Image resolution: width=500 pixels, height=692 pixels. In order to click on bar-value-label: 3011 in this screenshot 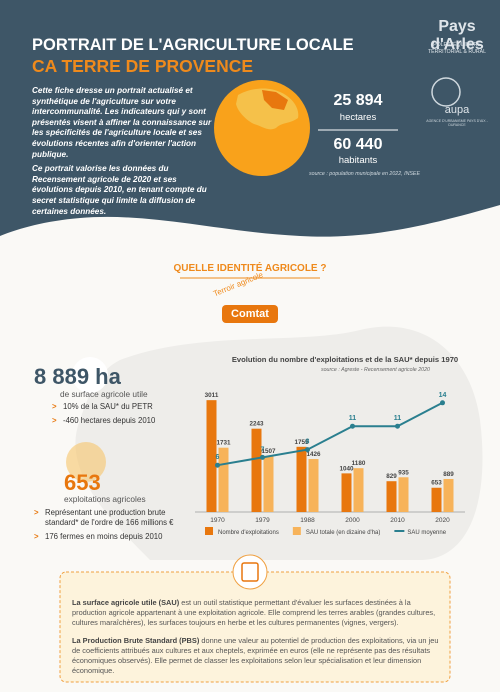, I will do `click(212, 395)`.